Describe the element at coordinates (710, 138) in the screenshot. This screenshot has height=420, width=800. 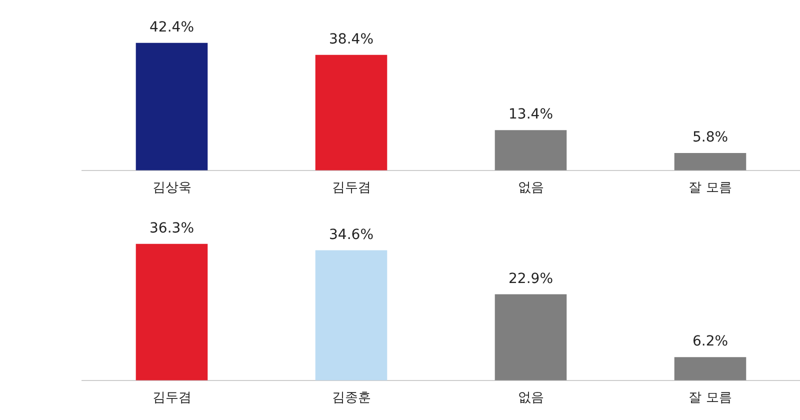
I see `data-label: 5.8%` at that location.